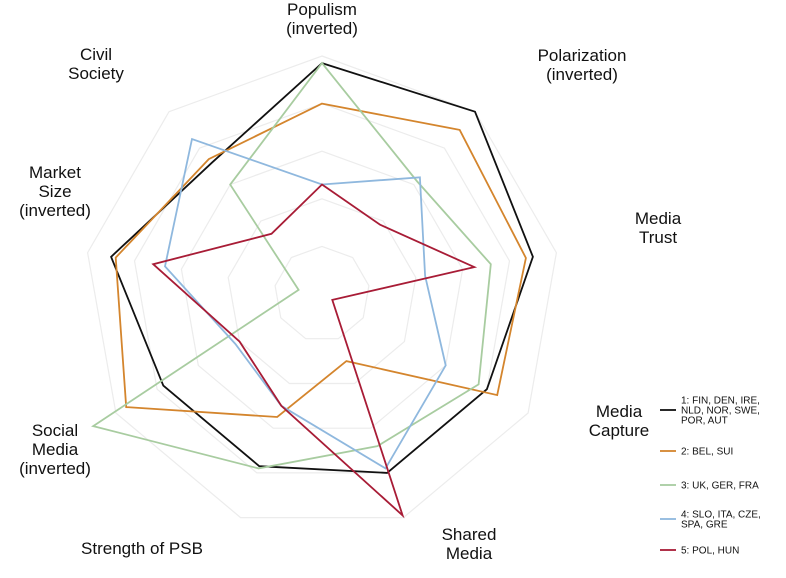 The image size is (786, 578). I want to click on axis-label-line: Civil, so click(96, 54).